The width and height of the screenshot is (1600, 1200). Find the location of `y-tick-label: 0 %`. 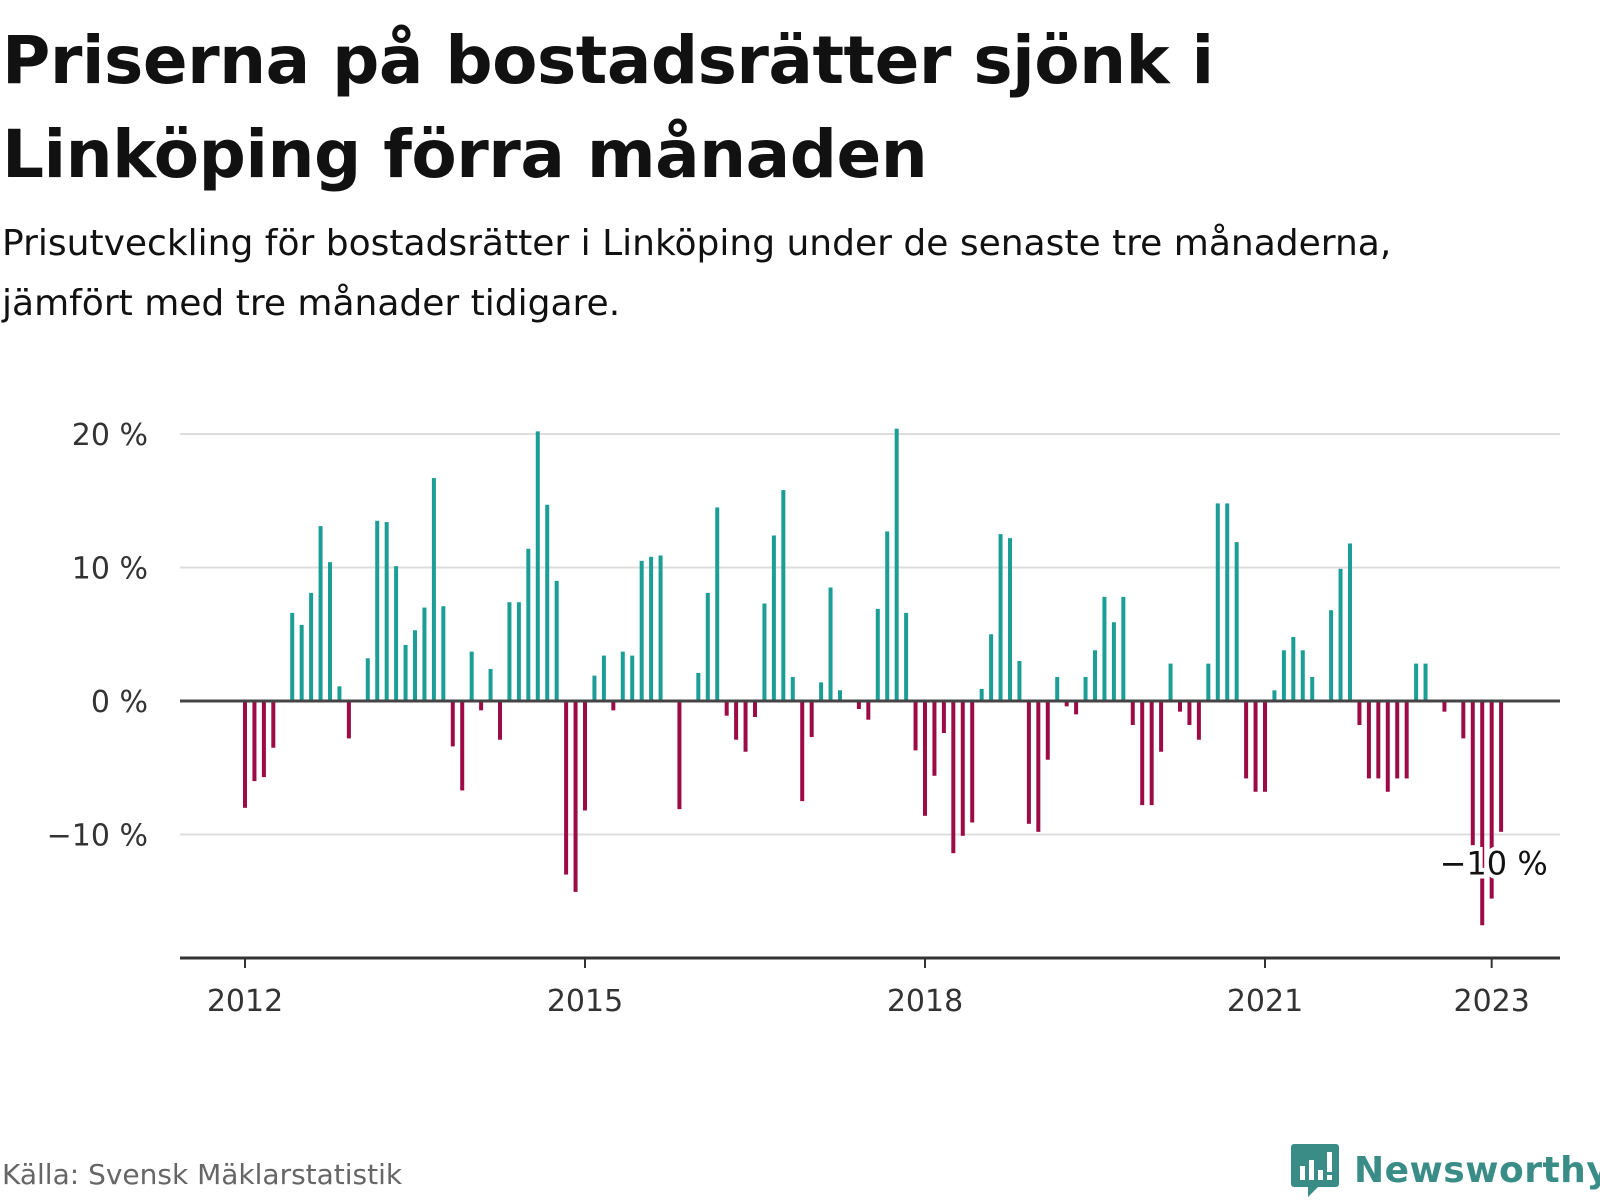

y-tick-label: 0 % is located at coordinates (119, 702).